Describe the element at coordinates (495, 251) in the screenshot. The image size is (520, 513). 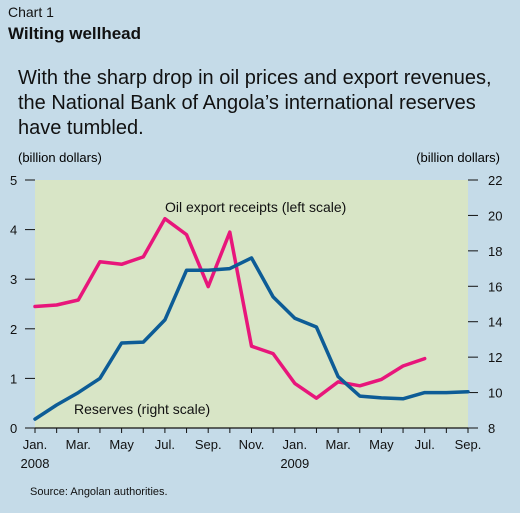
I see `right-tick-label: 18` at that location.